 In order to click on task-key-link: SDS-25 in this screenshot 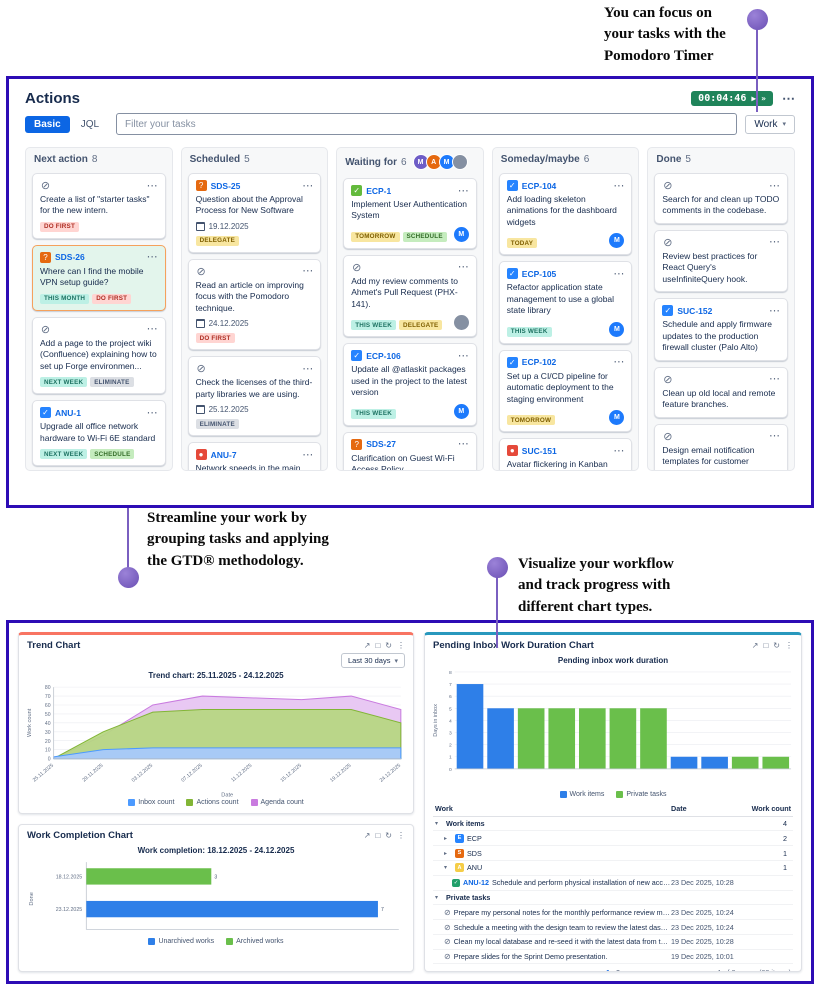, I will do `click(225, 185)`.